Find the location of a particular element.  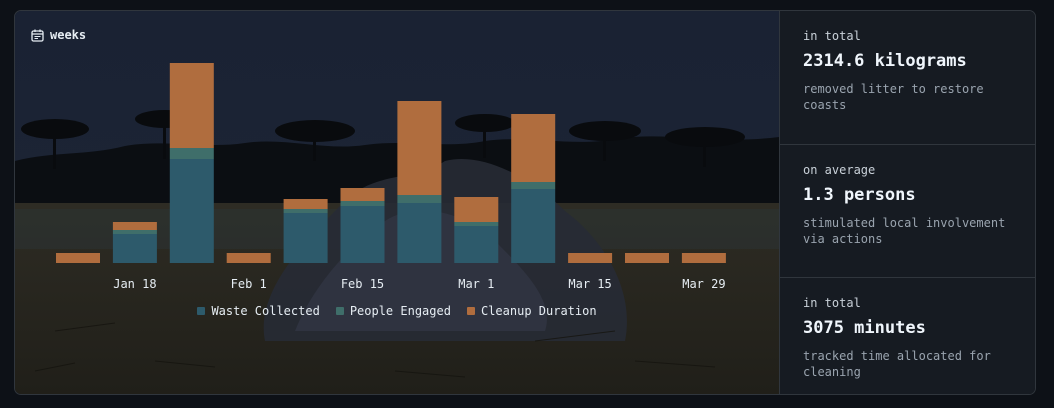

legend-label: People Engaged is located at coordinates (400, 311).